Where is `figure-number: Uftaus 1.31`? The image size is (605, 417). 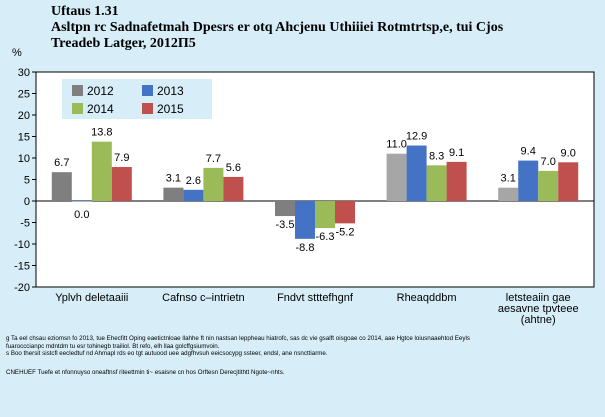
figure-number: Uftaus 1.31 is located at coordinates (85, 11).